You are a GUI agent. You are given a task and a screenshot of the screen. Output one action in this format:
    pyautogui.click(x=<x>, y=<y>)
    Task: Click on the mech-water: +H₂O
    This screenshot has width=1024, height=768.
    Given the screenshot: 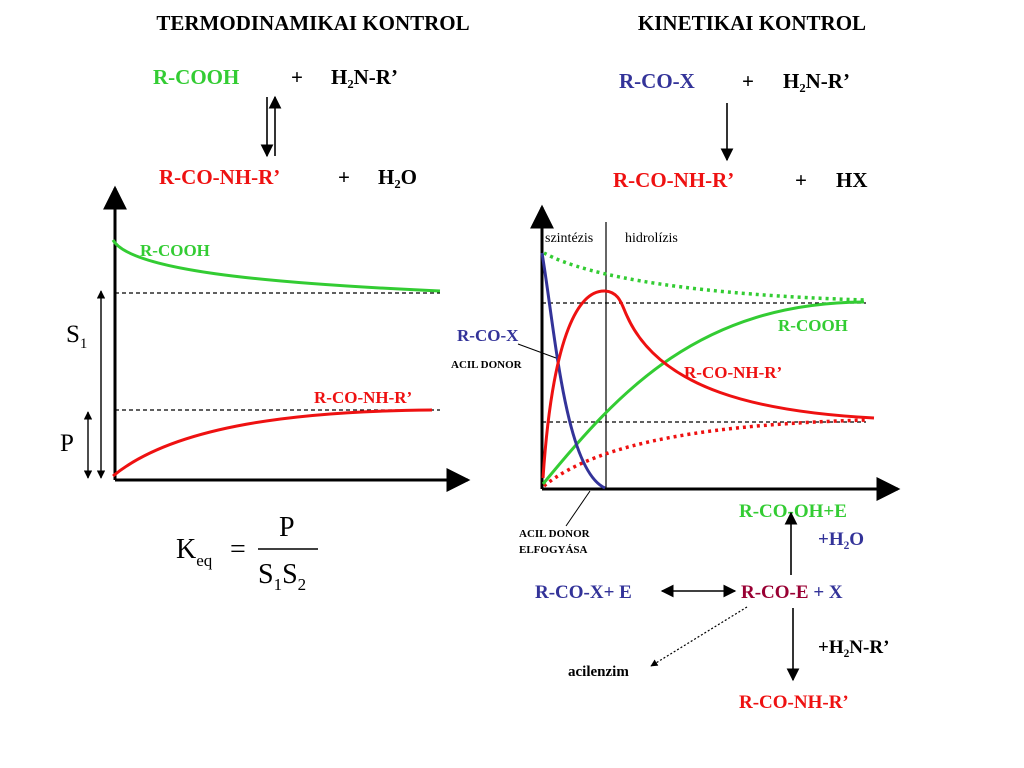 What is the action you would take?
    pyautogui.click(x=841, y=539)
    